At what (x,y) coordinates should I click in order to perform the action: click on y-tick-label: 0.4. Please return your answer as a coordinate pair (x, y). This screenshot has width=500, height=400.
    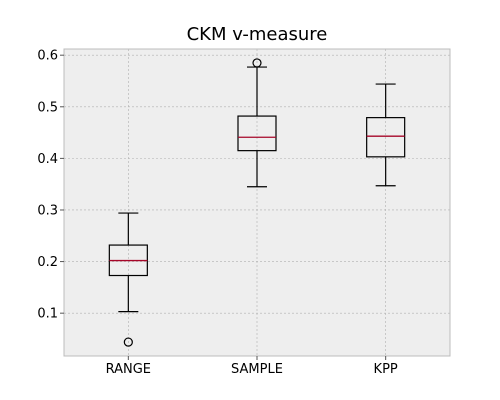
    Looking at the image, I should click on (47, 159).